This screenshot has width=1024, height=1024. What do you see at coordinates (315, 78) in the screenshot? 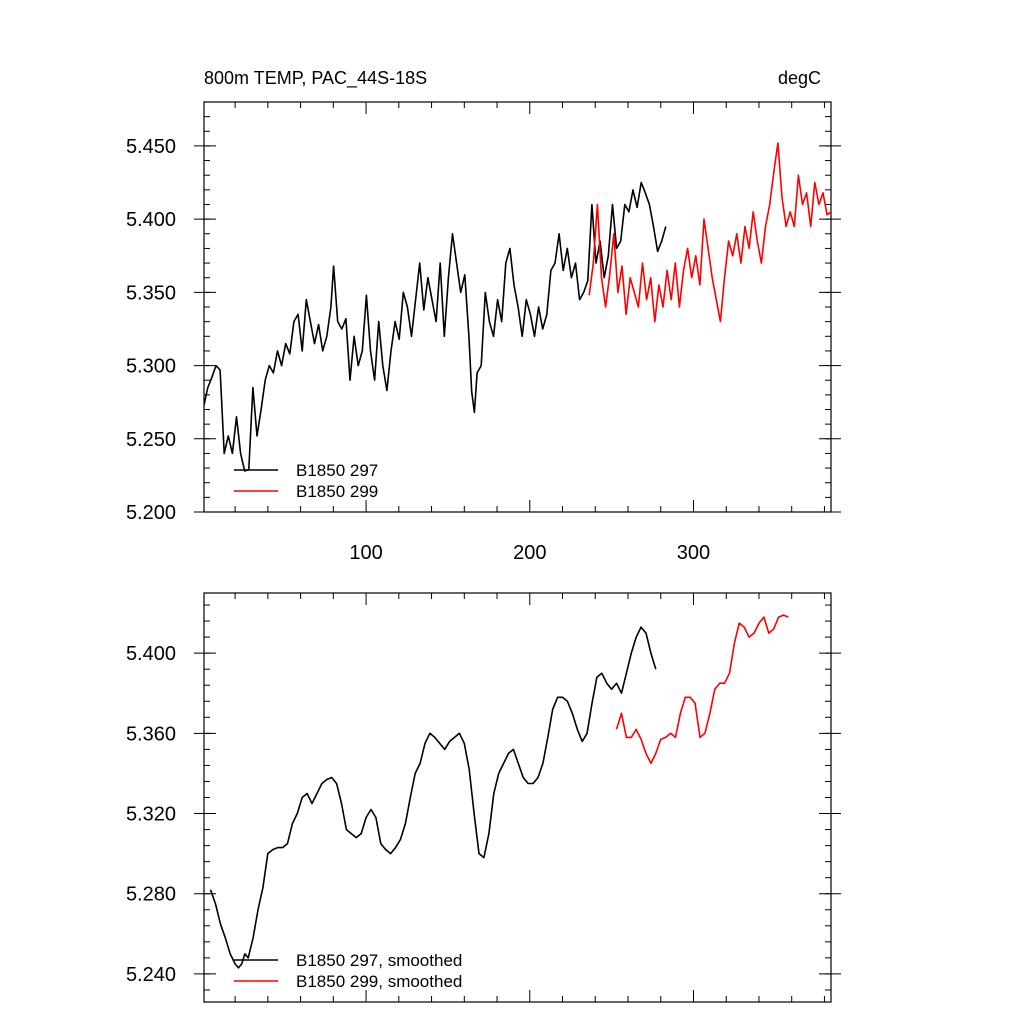
I see `chart-title: 800m TEMP, PAC_44S-18S` at bounding box center [315, 78].